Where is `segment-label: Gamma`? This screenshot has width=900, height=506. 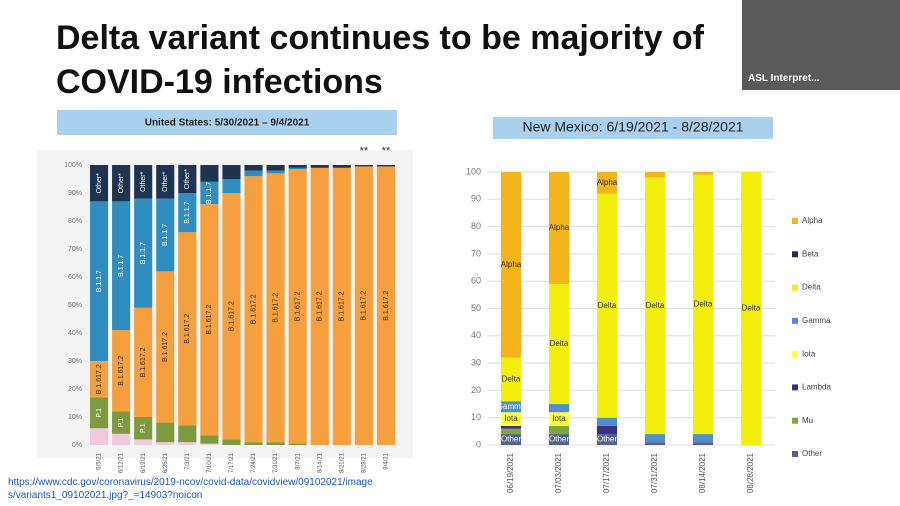 segment-label: Gamma is located at coordinates (511, 406).